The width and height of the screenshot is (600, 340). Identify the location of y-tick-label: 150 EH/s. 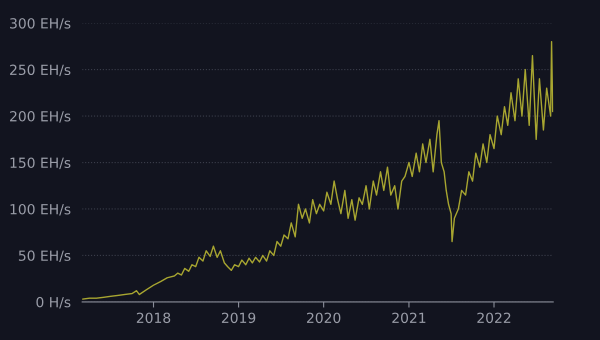
(40, 163).